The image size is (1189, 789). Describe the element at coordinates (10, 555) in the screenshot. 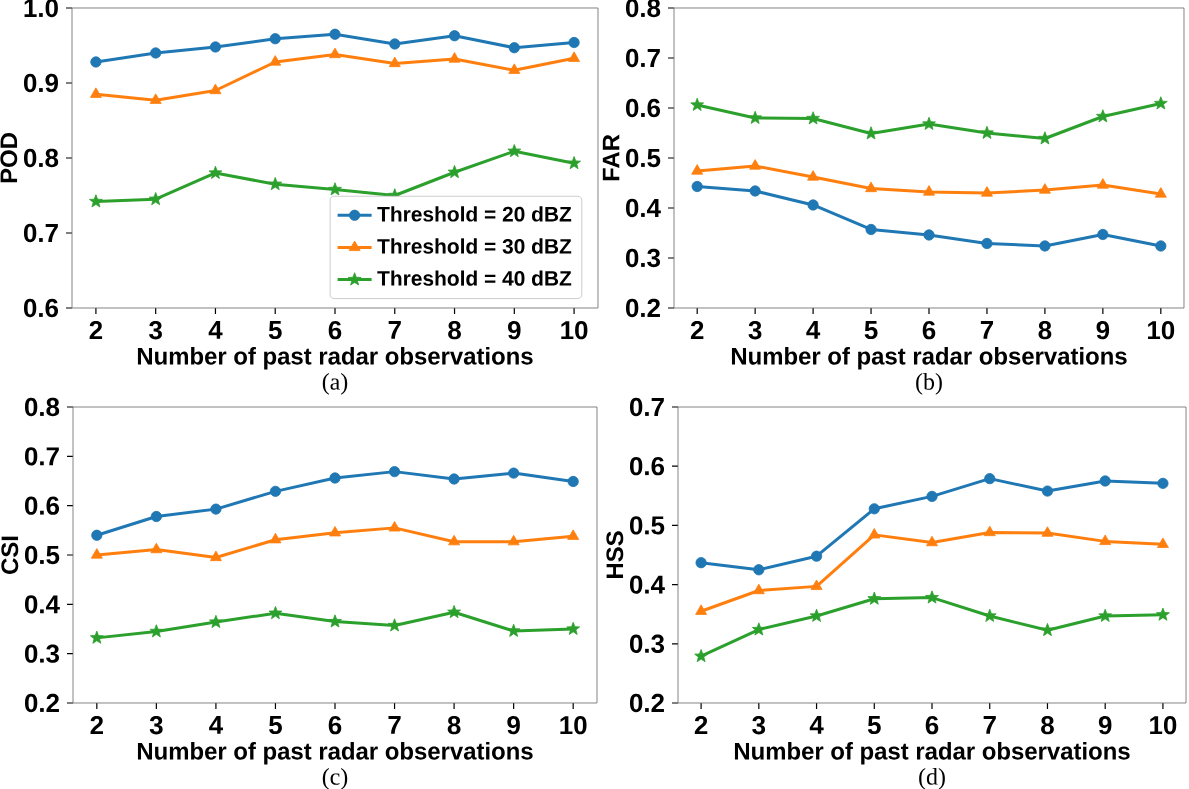

I see `y-axis-title: CSI` at that location.